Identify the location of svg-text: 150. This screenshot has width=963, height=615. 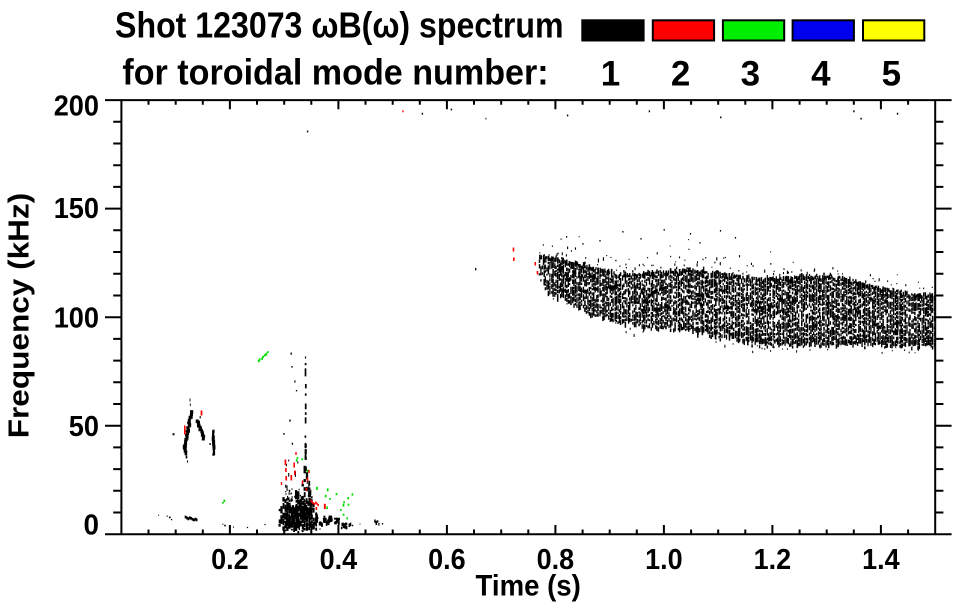
(76, 209).